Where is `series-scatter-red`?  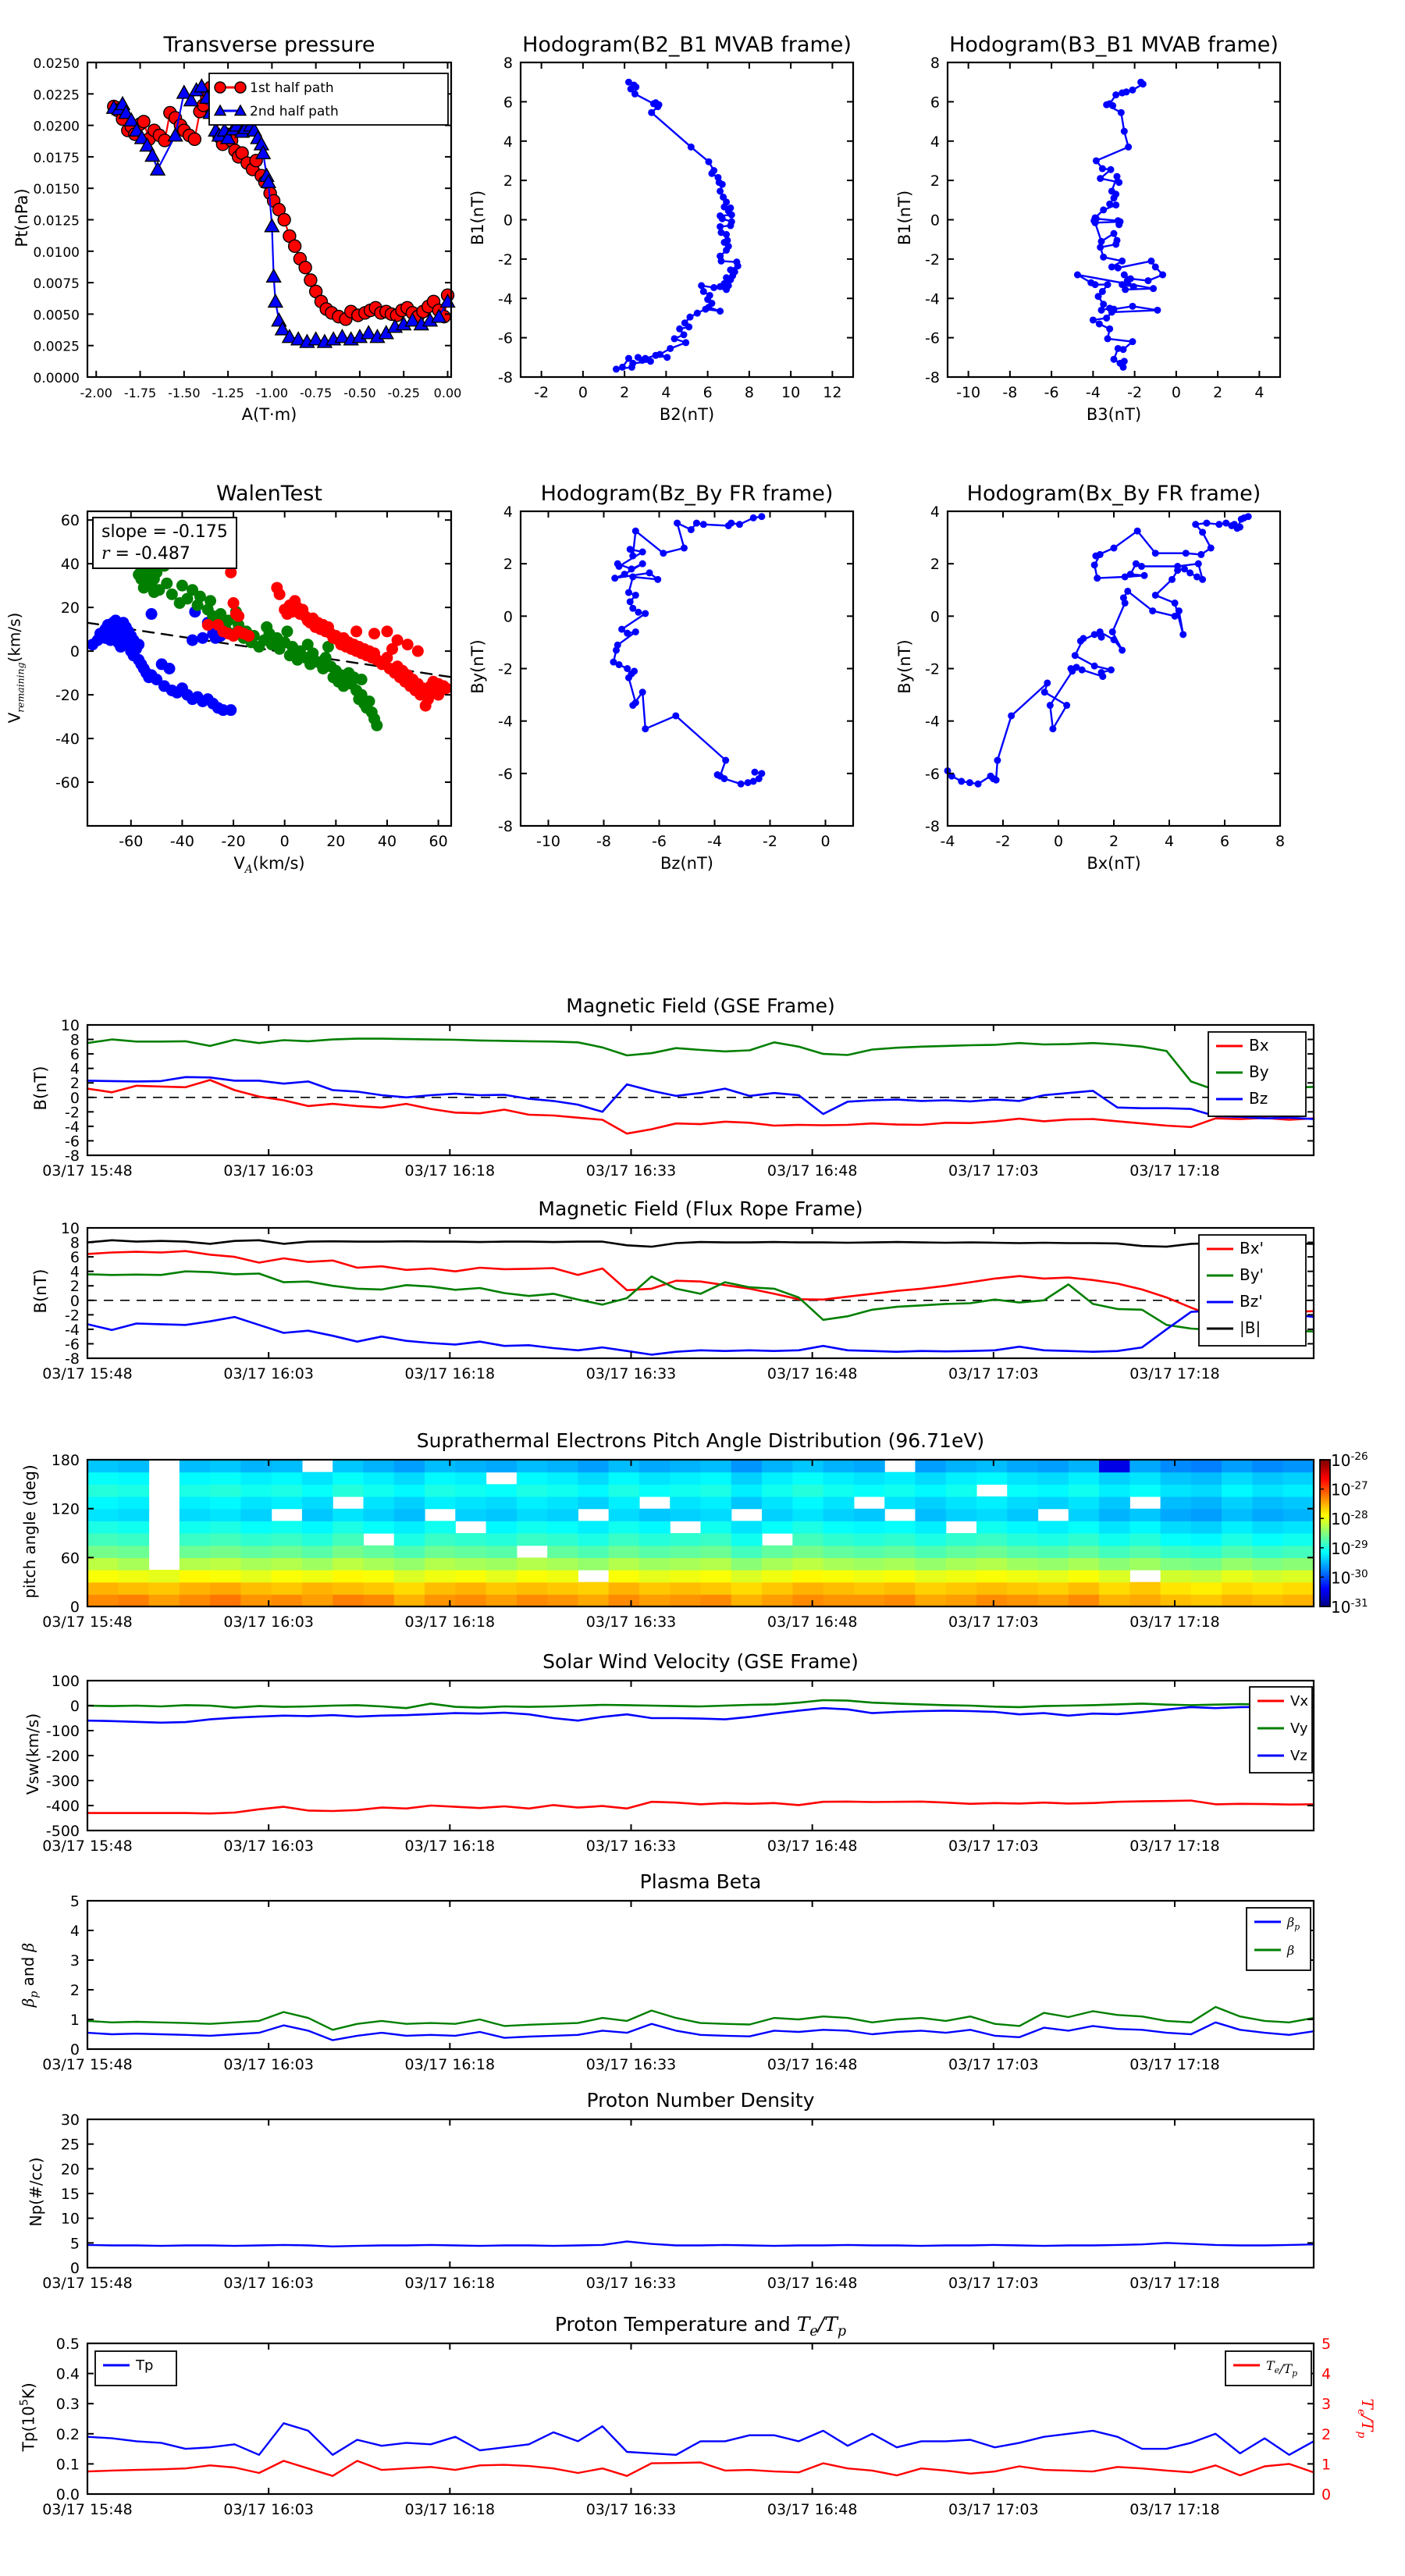 series-scatter-red is located at coordinates (326, 639).